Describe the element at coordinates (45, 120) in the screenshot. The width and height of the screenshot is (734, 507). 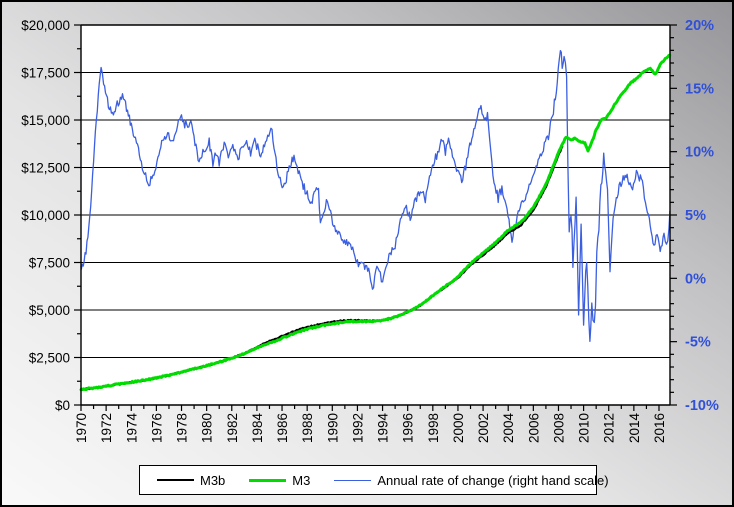
I see `svg-text: $15,000` at that location.